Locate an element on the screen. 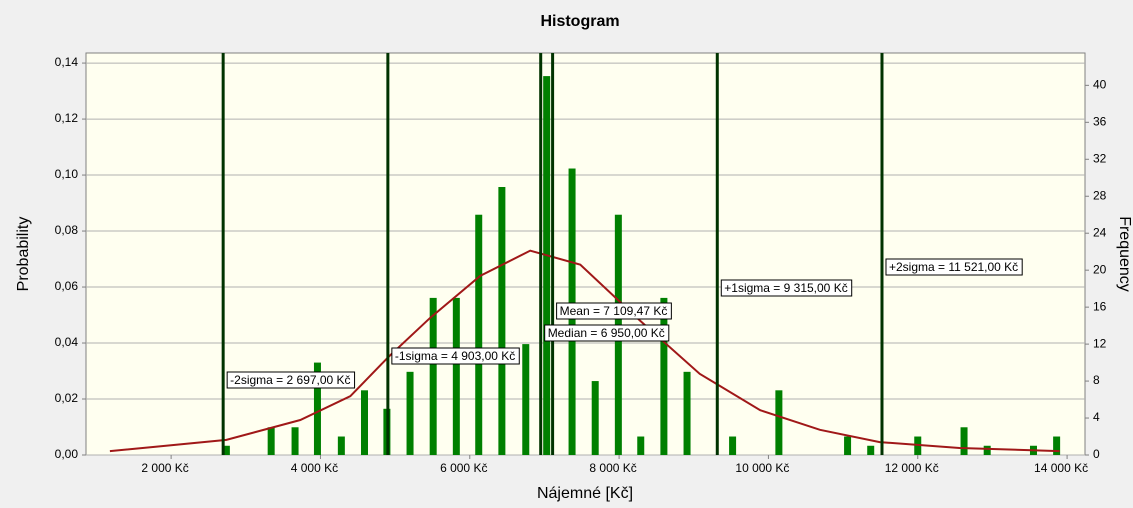 Image resolution: width=1133 pixels, height=508 pixels. x-tick-label: 6 000 Kč is located at coordinates (463, 468).